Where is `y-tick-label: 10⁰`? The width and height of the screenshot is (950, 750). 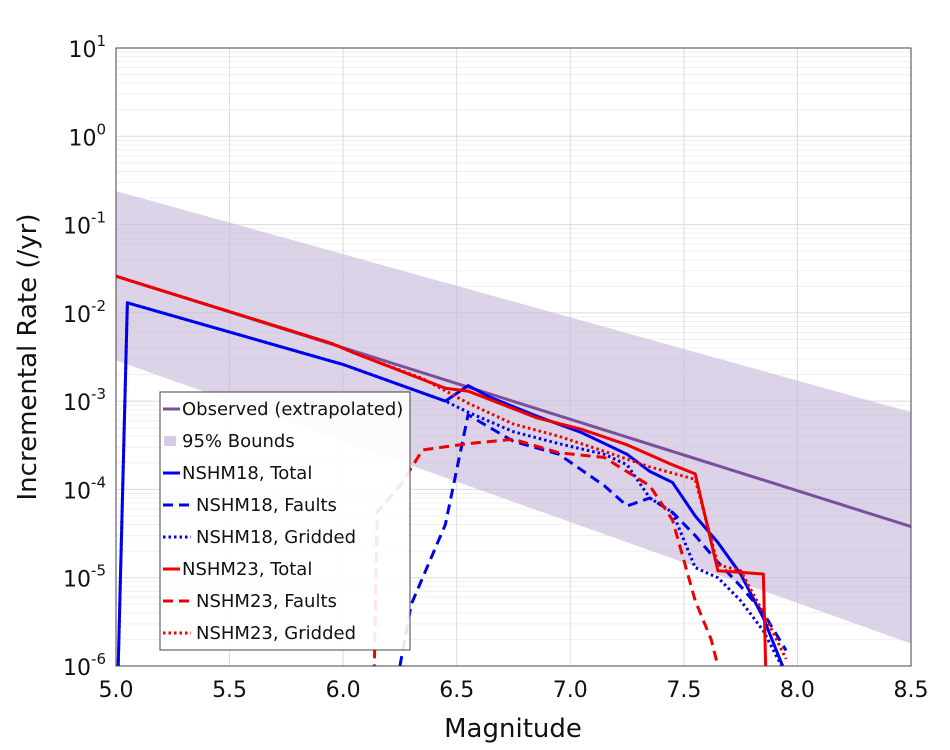 y-tick-label: 10⁰ is located at coordinates (87, 135).